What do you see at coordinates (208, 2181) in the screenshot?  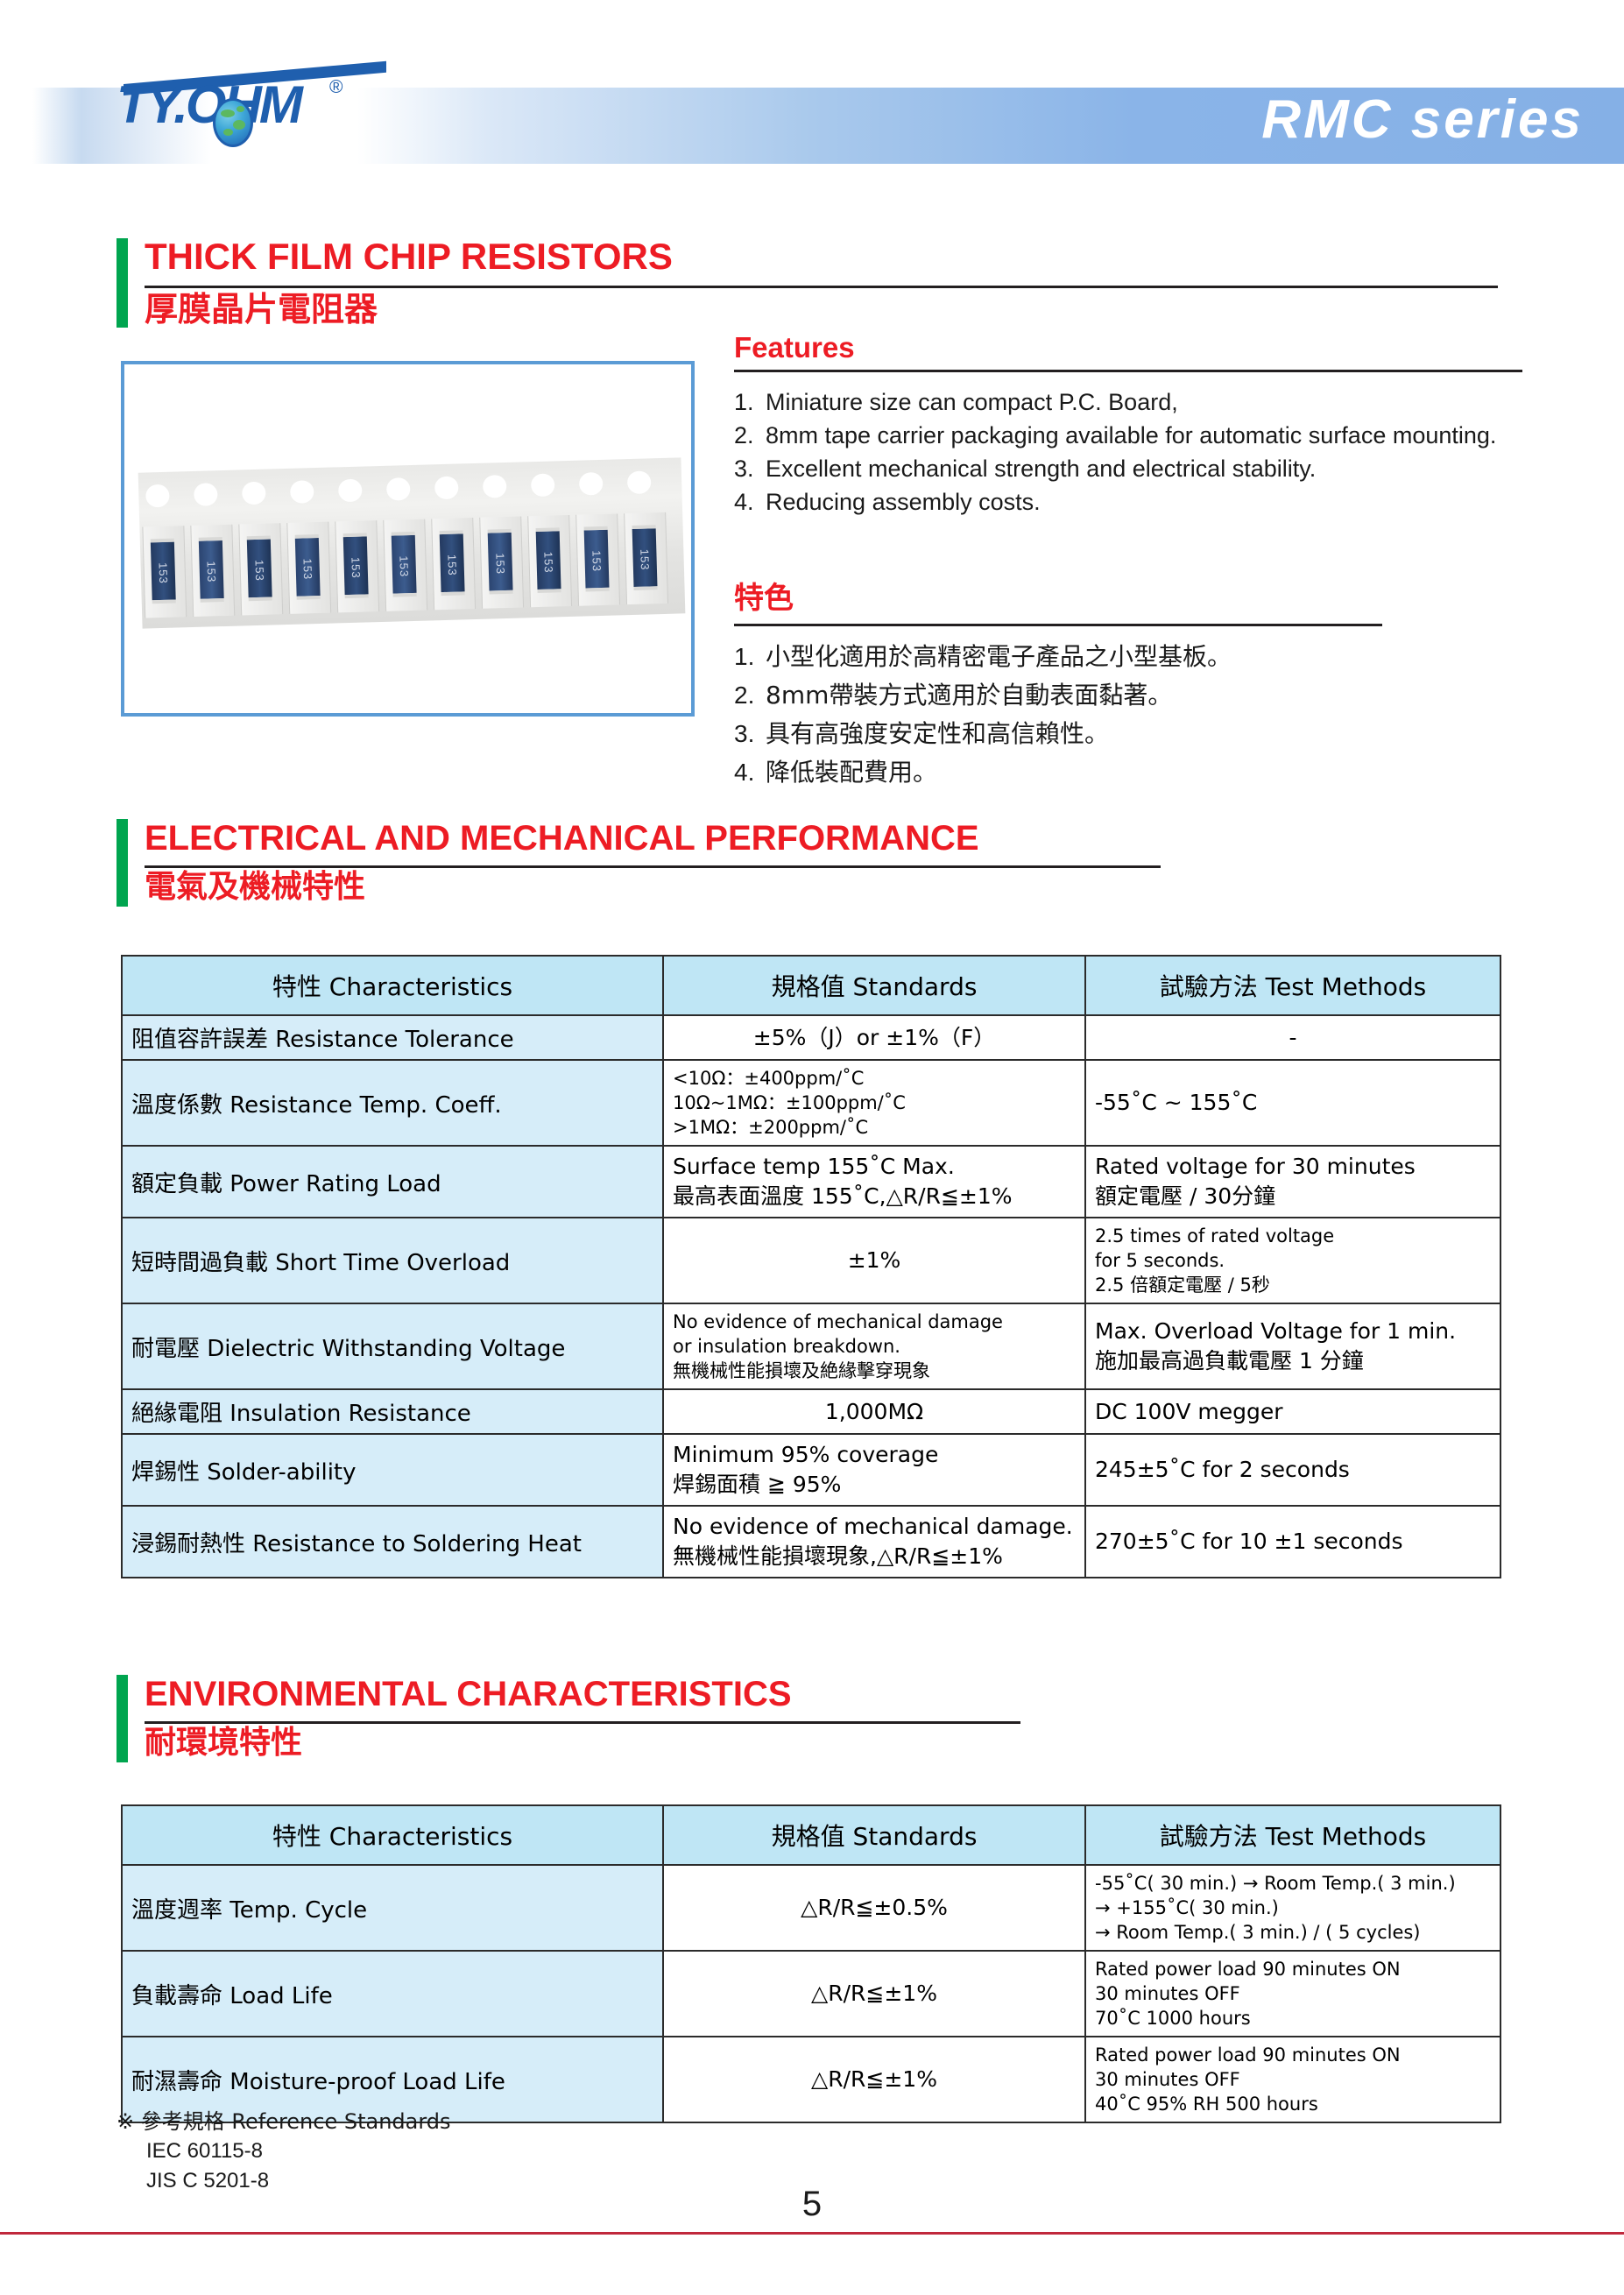 I see `reference-item: JIS C 5201-8` at bounding box center [208, 2181].